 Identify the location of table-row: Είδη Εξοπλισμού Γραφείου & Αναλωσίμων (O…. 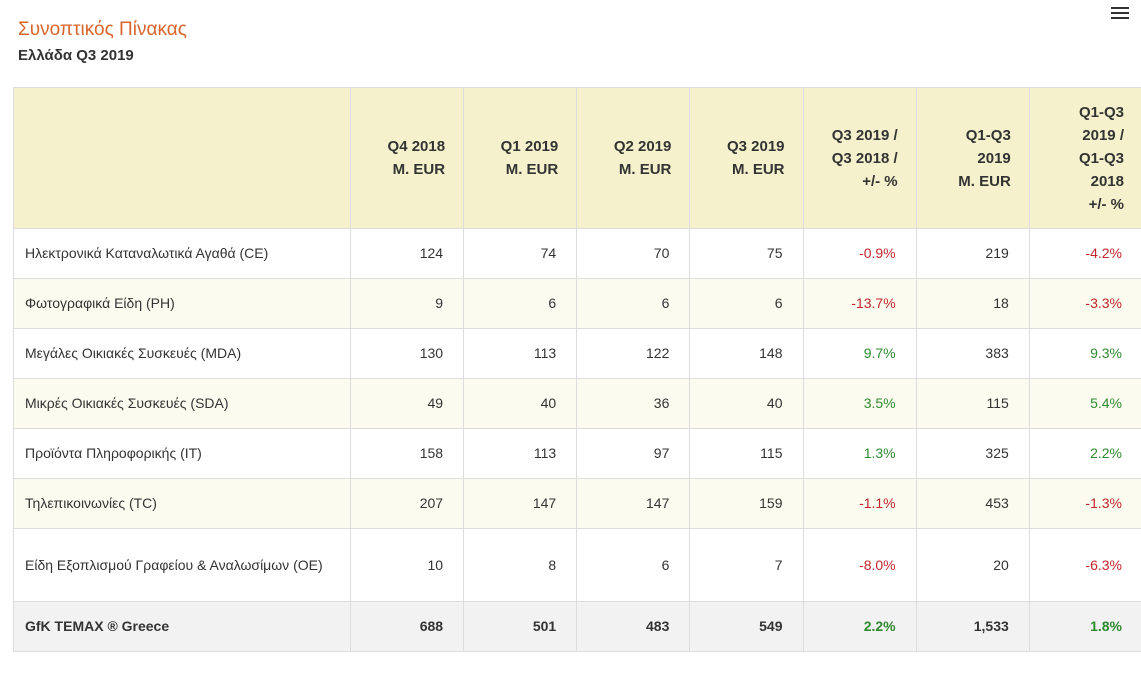
(577, 565).